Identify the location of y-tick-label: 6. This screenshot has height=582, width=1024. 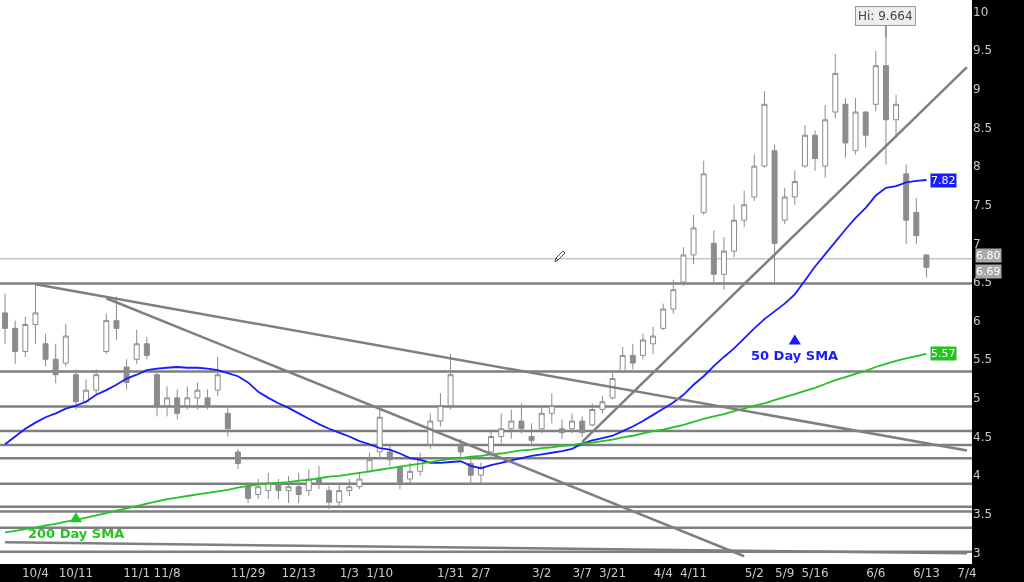
(977, 320).